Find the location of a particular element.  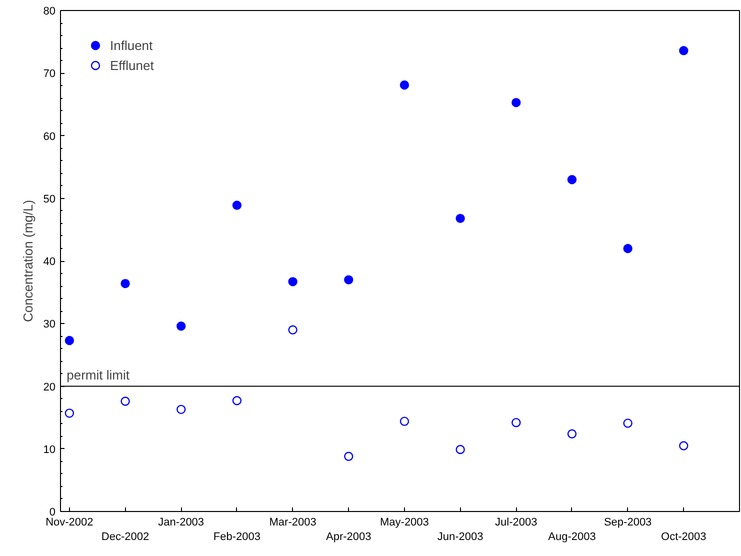

y-tick-label: 0 is located at coordinates (52, 512).